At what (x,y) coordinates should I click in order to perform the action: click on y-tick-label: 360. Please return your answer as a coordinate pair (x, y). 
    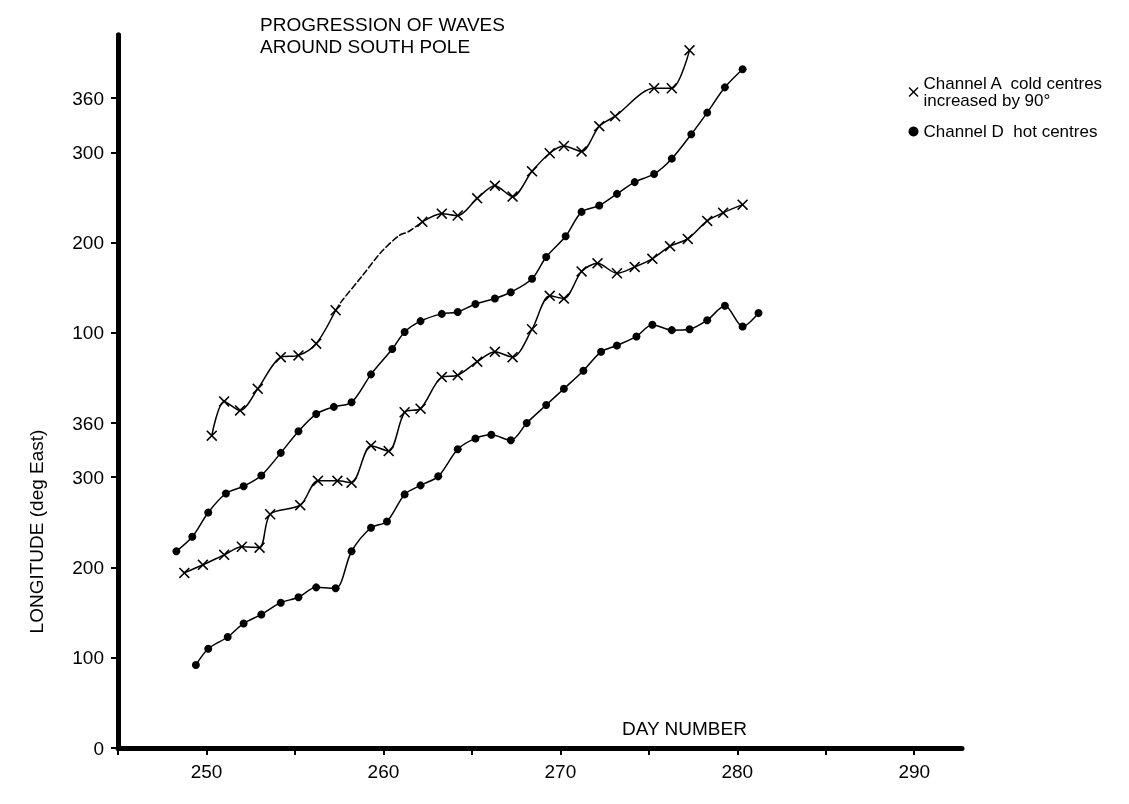
    Looking at the image, I should click on (88, 423).